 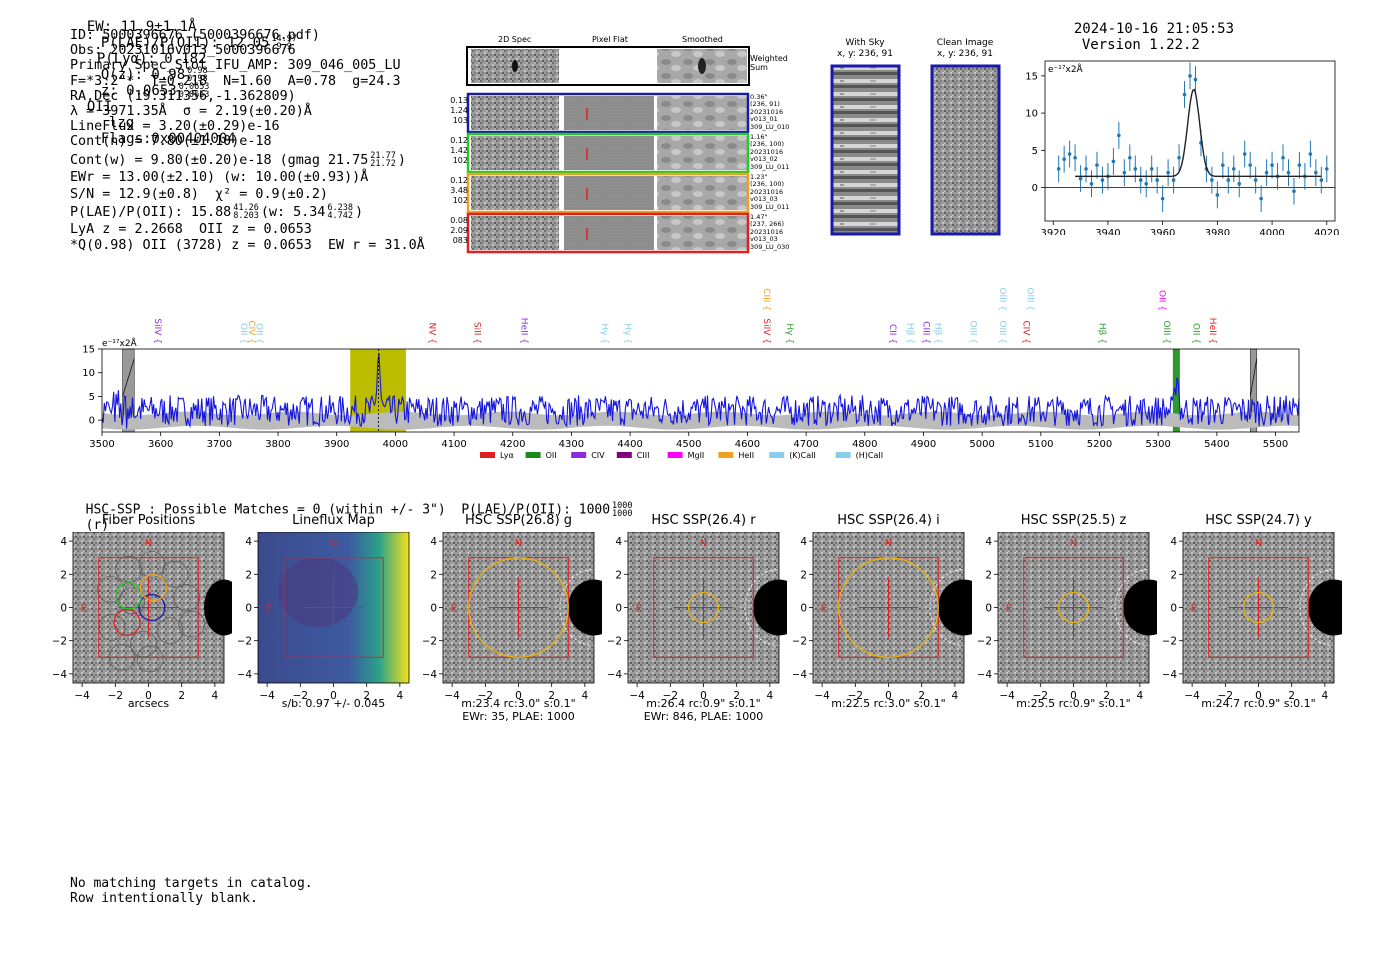 I want to click on svg-text: OII, so click(x=551, y=455).